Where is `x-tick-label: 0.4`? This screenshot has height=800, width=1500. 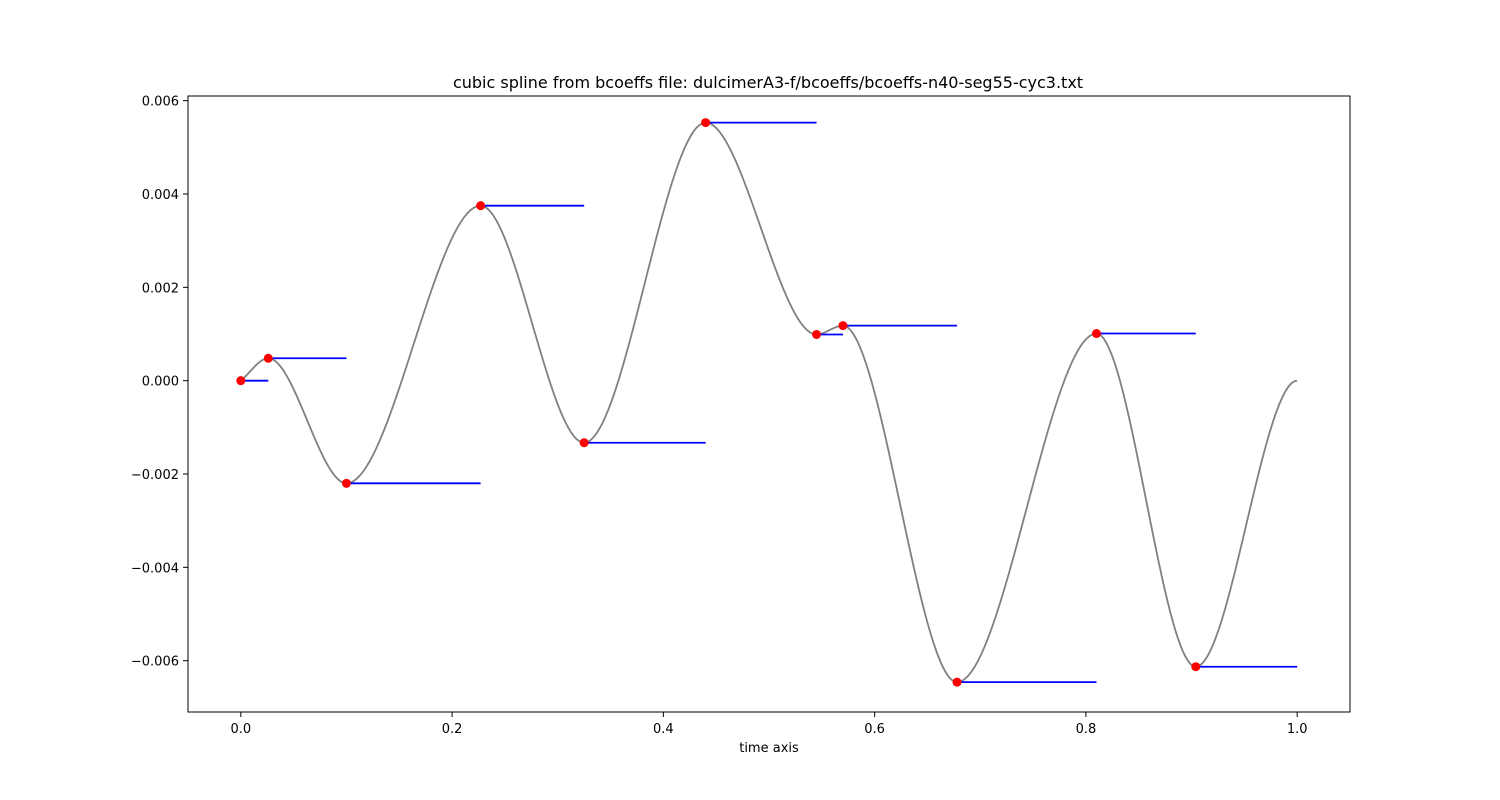
x-tick-label: 0.4 is located at coordinates (663, 729).